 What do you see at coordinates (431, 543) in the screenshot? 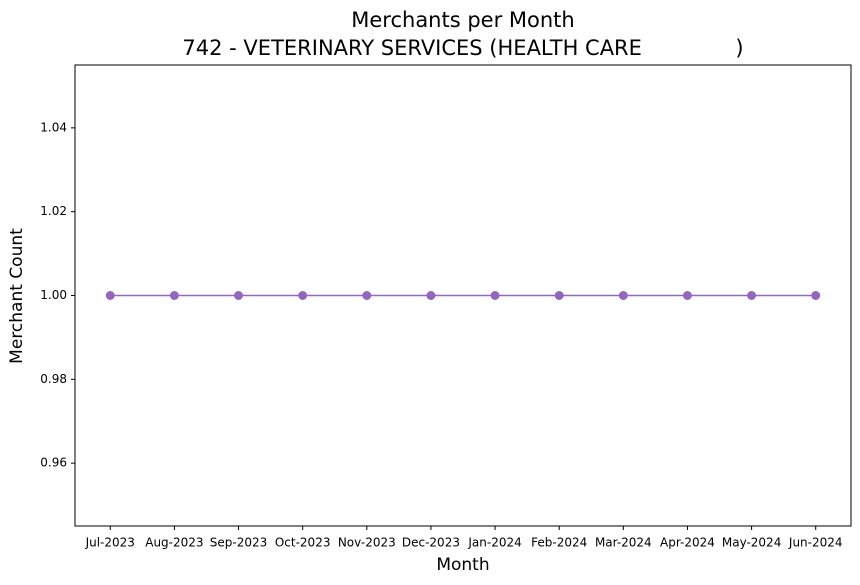
I see `x-tick-label: Dec-2023` at bounding box center [431, 543].